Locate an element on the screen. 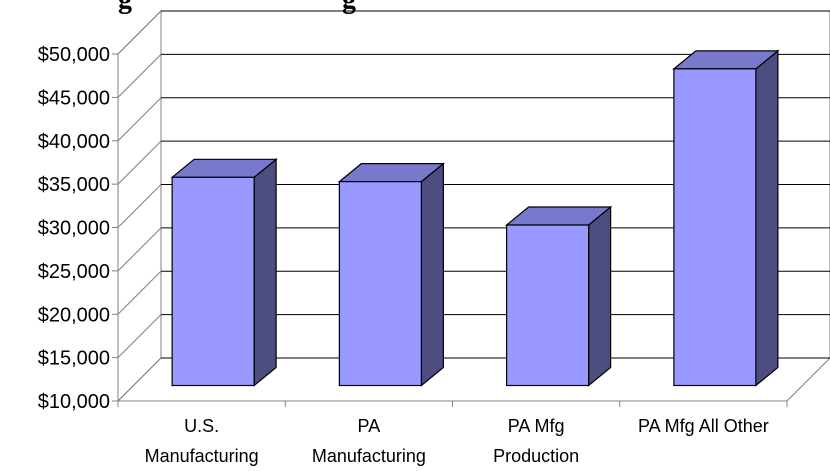  x-category-label-line: PA is located at coordinates (369, 426).